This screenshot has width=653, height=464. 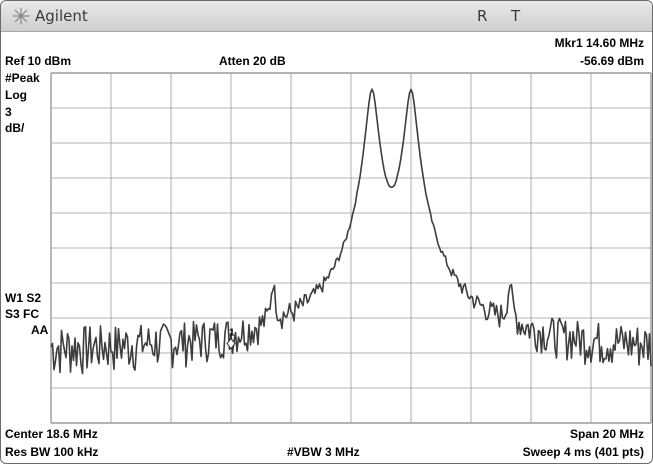 I want to click on status-remote-indicator: R, so click(x=482, y=16).